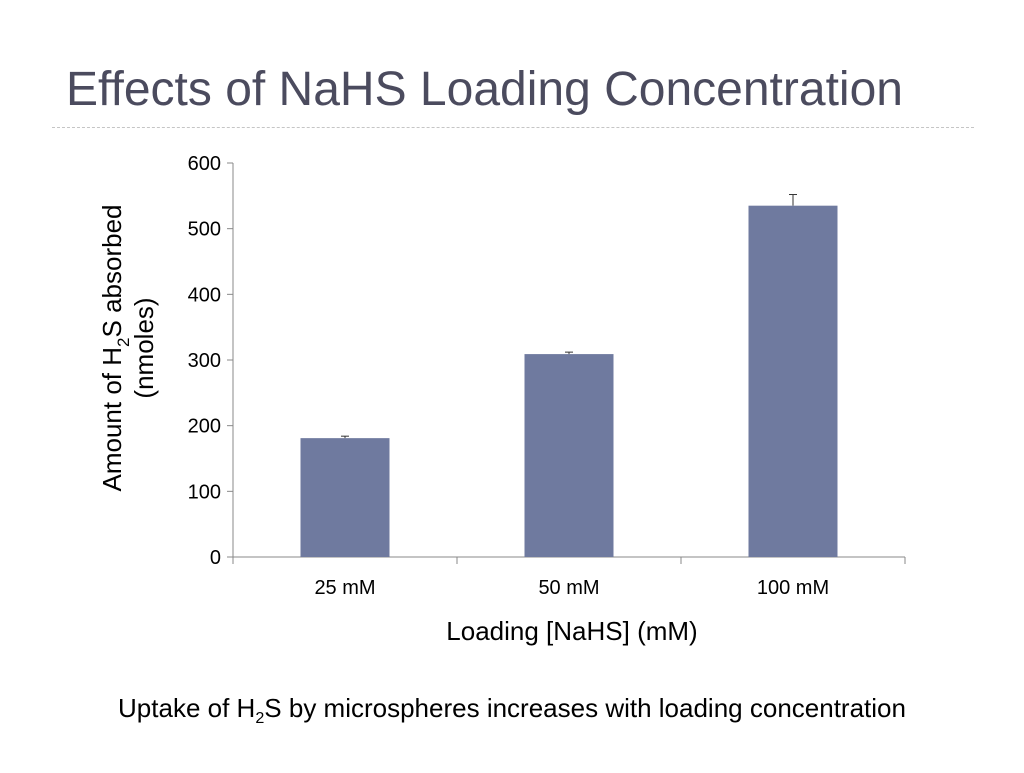 This screenshot has height=773, width=1024. Describe the element at coordinates (345, 497) in the screenshot. I see `bar-25-mm` at that location.